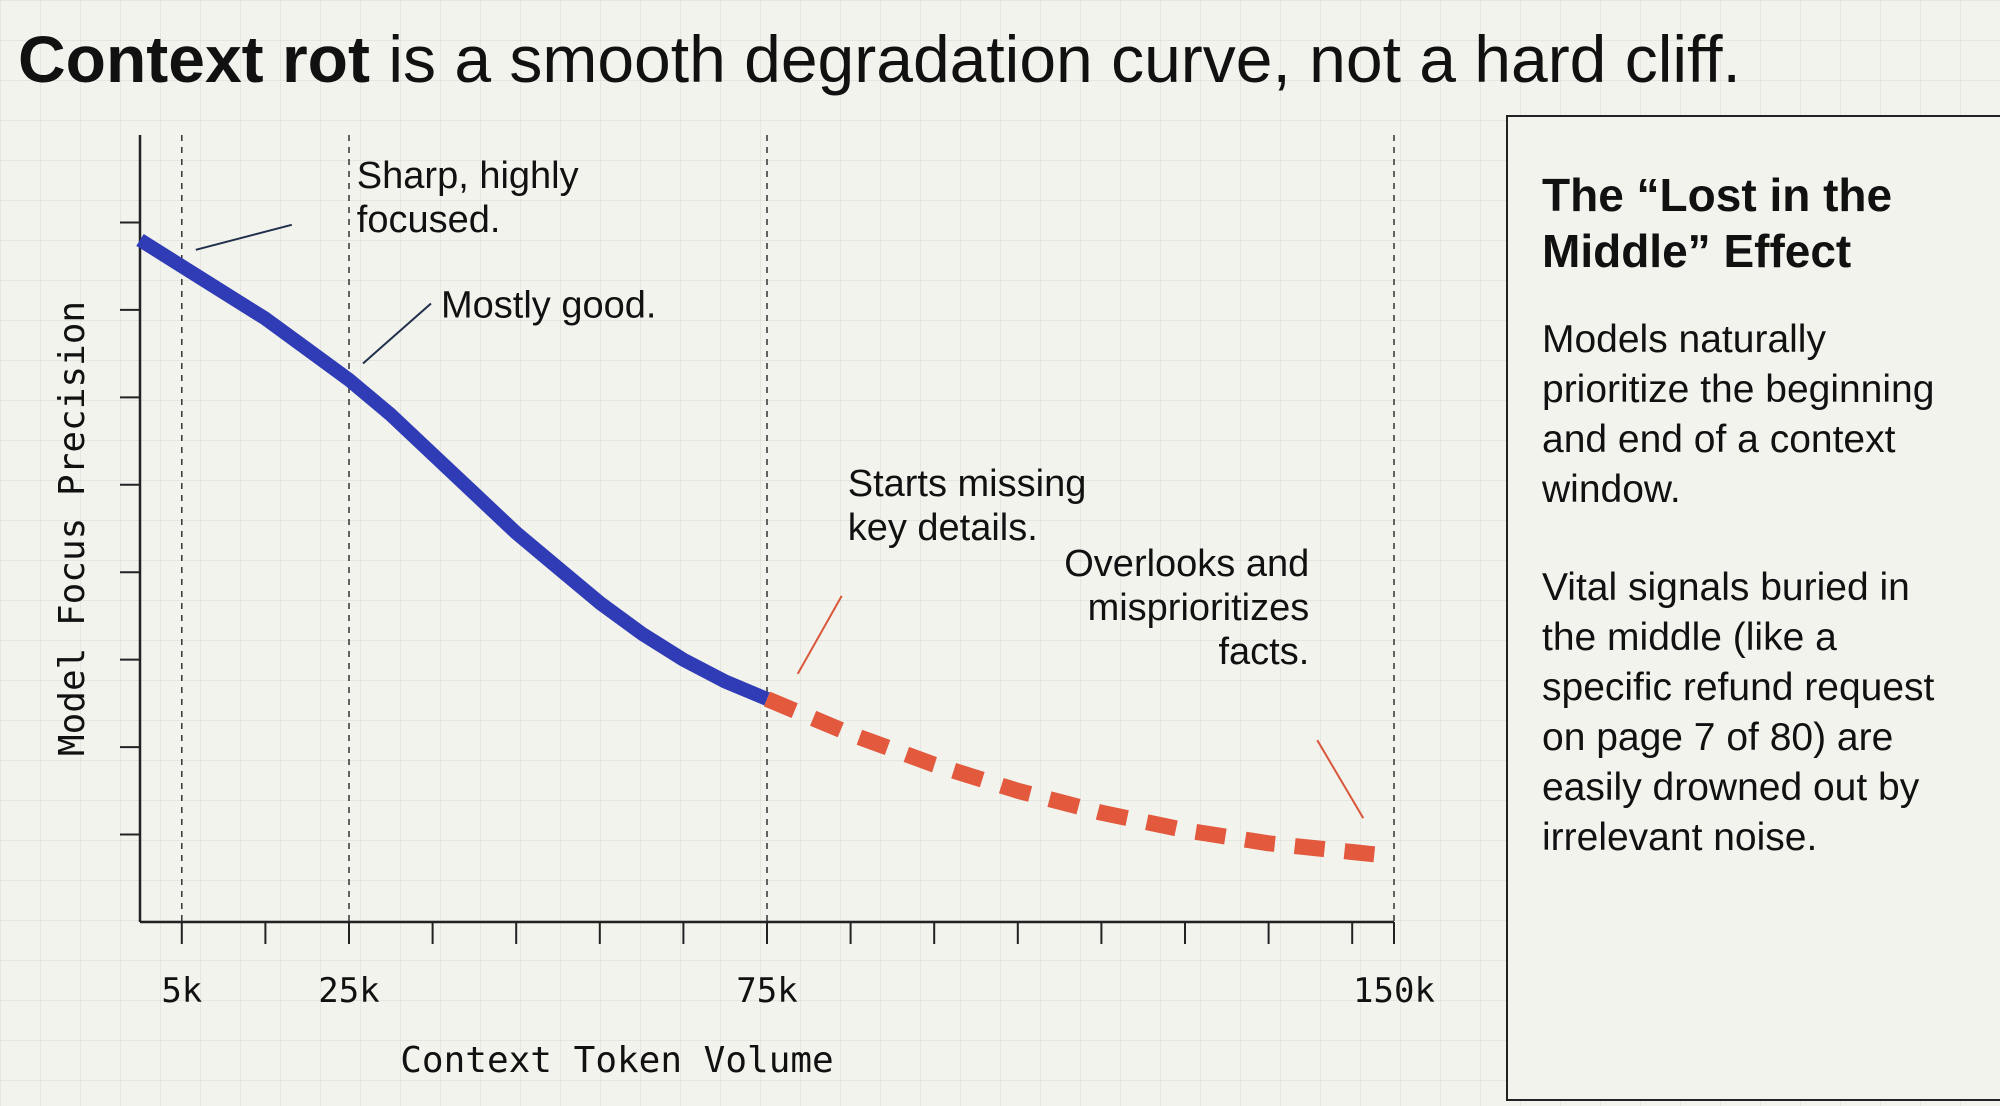 The image size is (2000, 1106). Describe the element at coordinates (72, 528) in the screenshot. I see `y-axis-label: Model Focus Precision` at that location.